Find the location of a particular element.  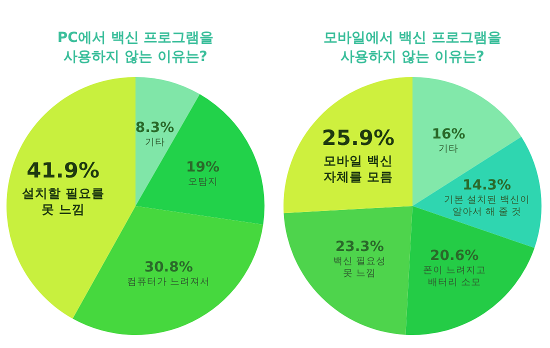

data-label: 30.8% is located at coordinates (168, 267).